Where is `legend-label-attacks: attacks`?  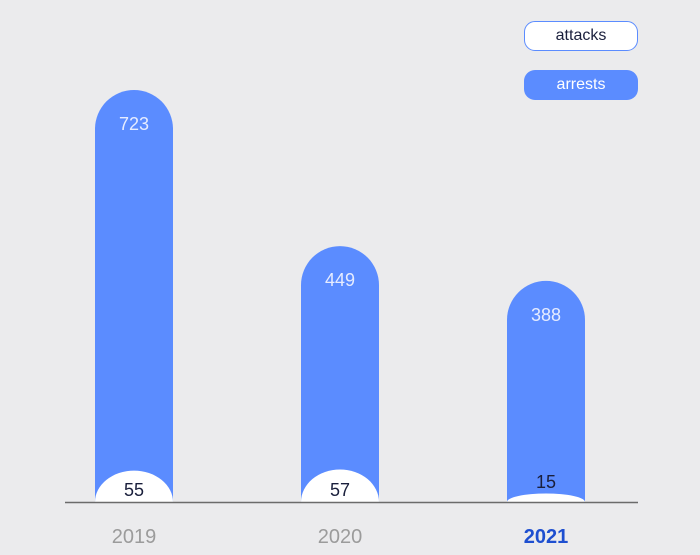 legend-label-attacks: attacks is located at coordinates (581, 35).